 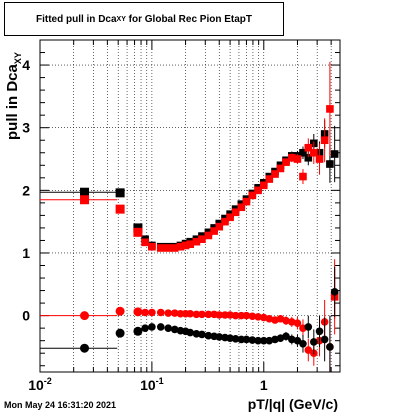 I want to click on y-tick-label: 0, so click(x=26, y=316).